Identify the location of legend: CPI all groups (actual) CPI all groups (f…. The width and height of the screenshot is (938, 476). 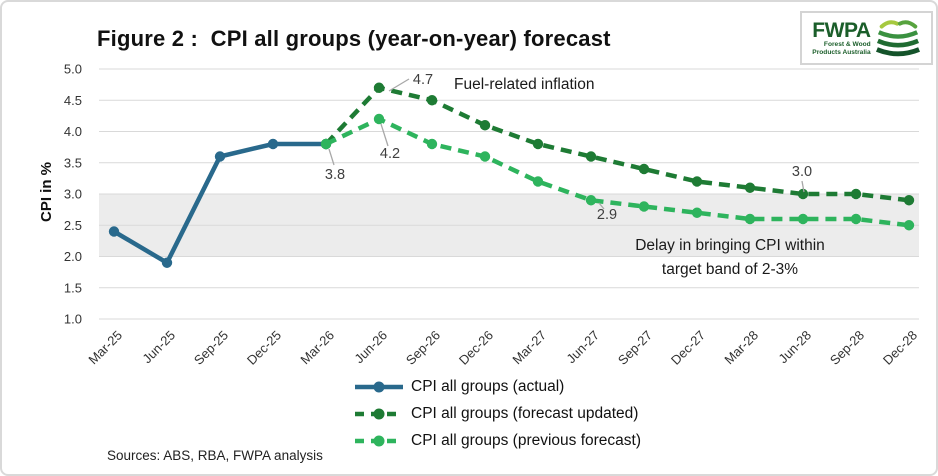
(497, 413).